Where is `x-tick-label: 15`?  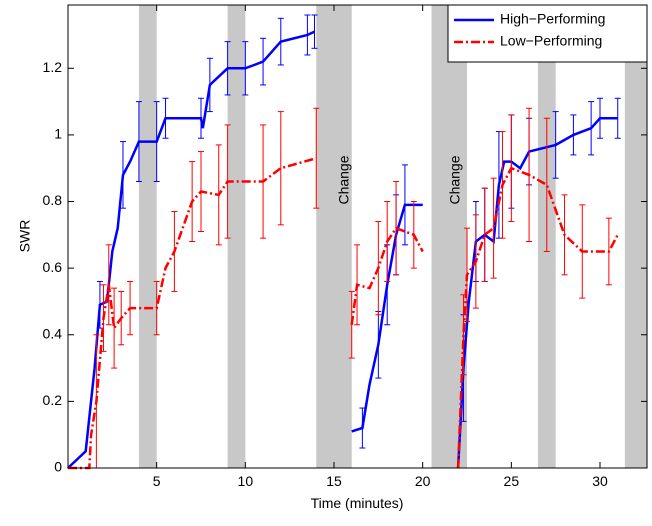 x-tick-label: 15 is located at coordinates (334, 481).